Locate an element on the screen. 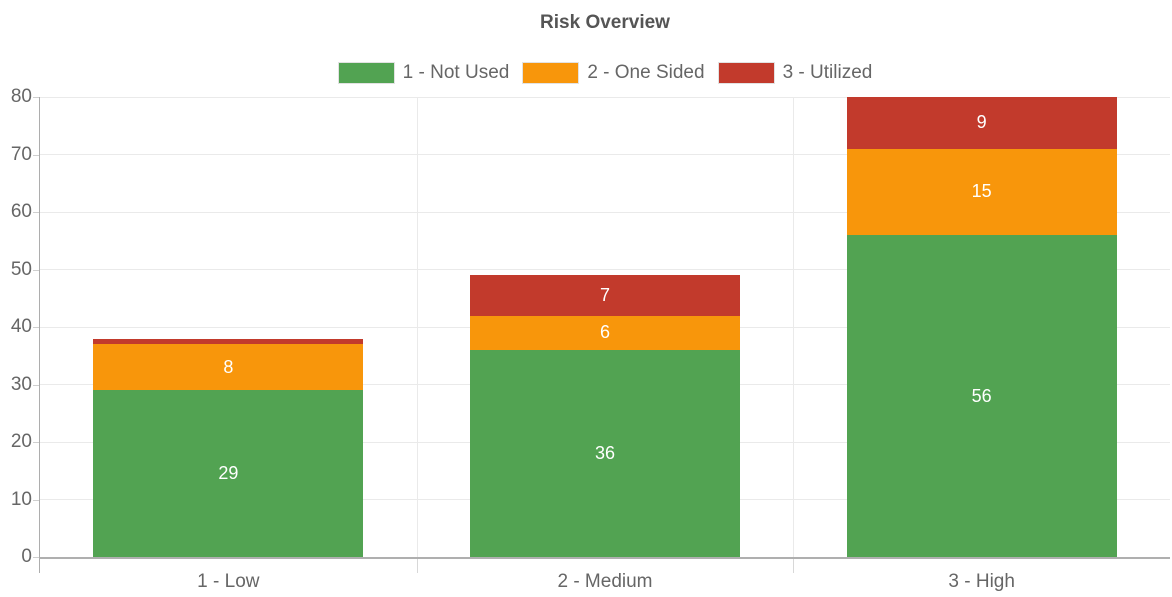 Image resolution: width=1172 pixels, height=597 pixels. y-axis-tick-label: 30 is located at coordinates (21, 384).